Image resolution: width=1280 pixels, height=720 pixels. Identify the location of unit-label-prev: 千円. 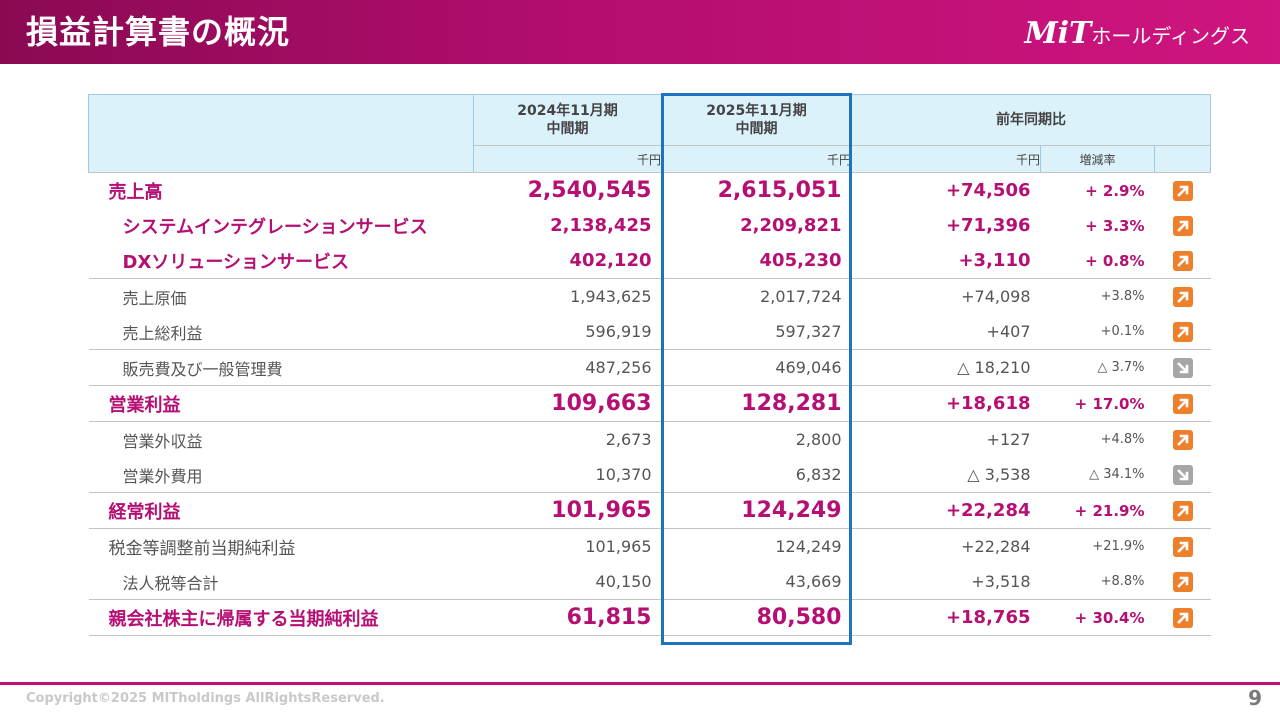
(567, 159).